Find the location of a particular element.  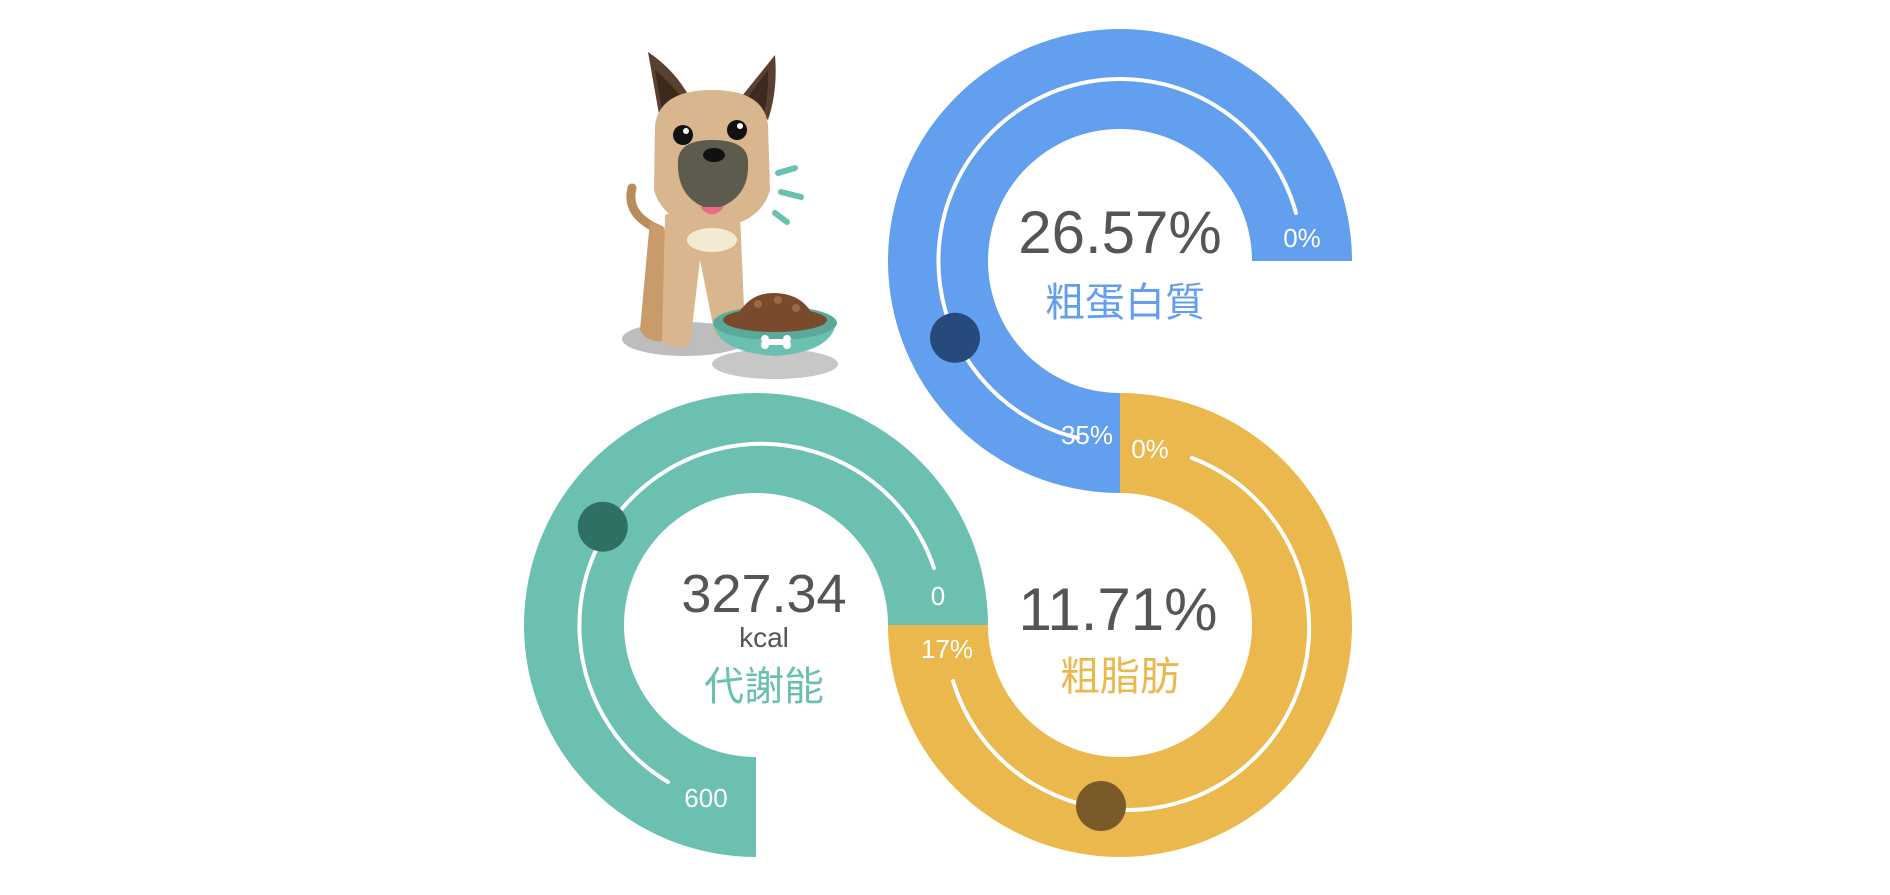

gauge-energy-label: 代謝能 is located at coordinates (764, 687).